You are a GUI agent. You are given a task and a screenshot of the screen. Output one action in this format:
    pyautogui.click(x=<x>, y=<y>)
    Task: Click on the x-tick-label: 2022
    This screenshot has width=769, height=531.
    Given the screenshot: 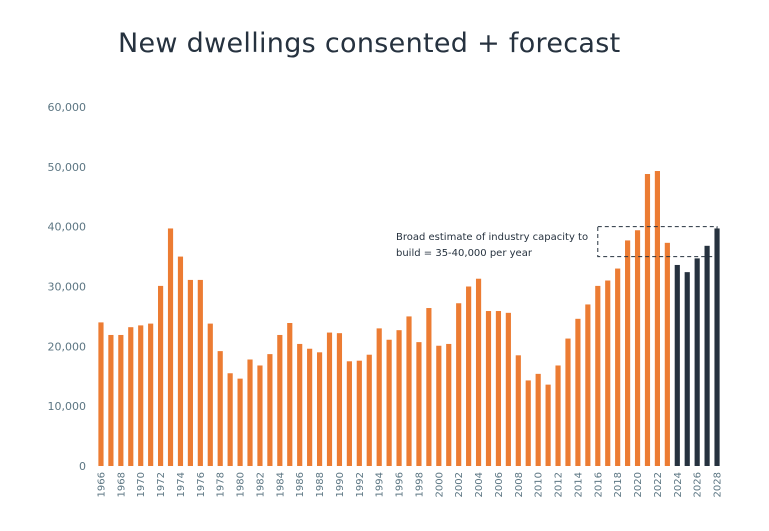 What is the action you would take?
    pyautogui.click(x=658, y=484)
    